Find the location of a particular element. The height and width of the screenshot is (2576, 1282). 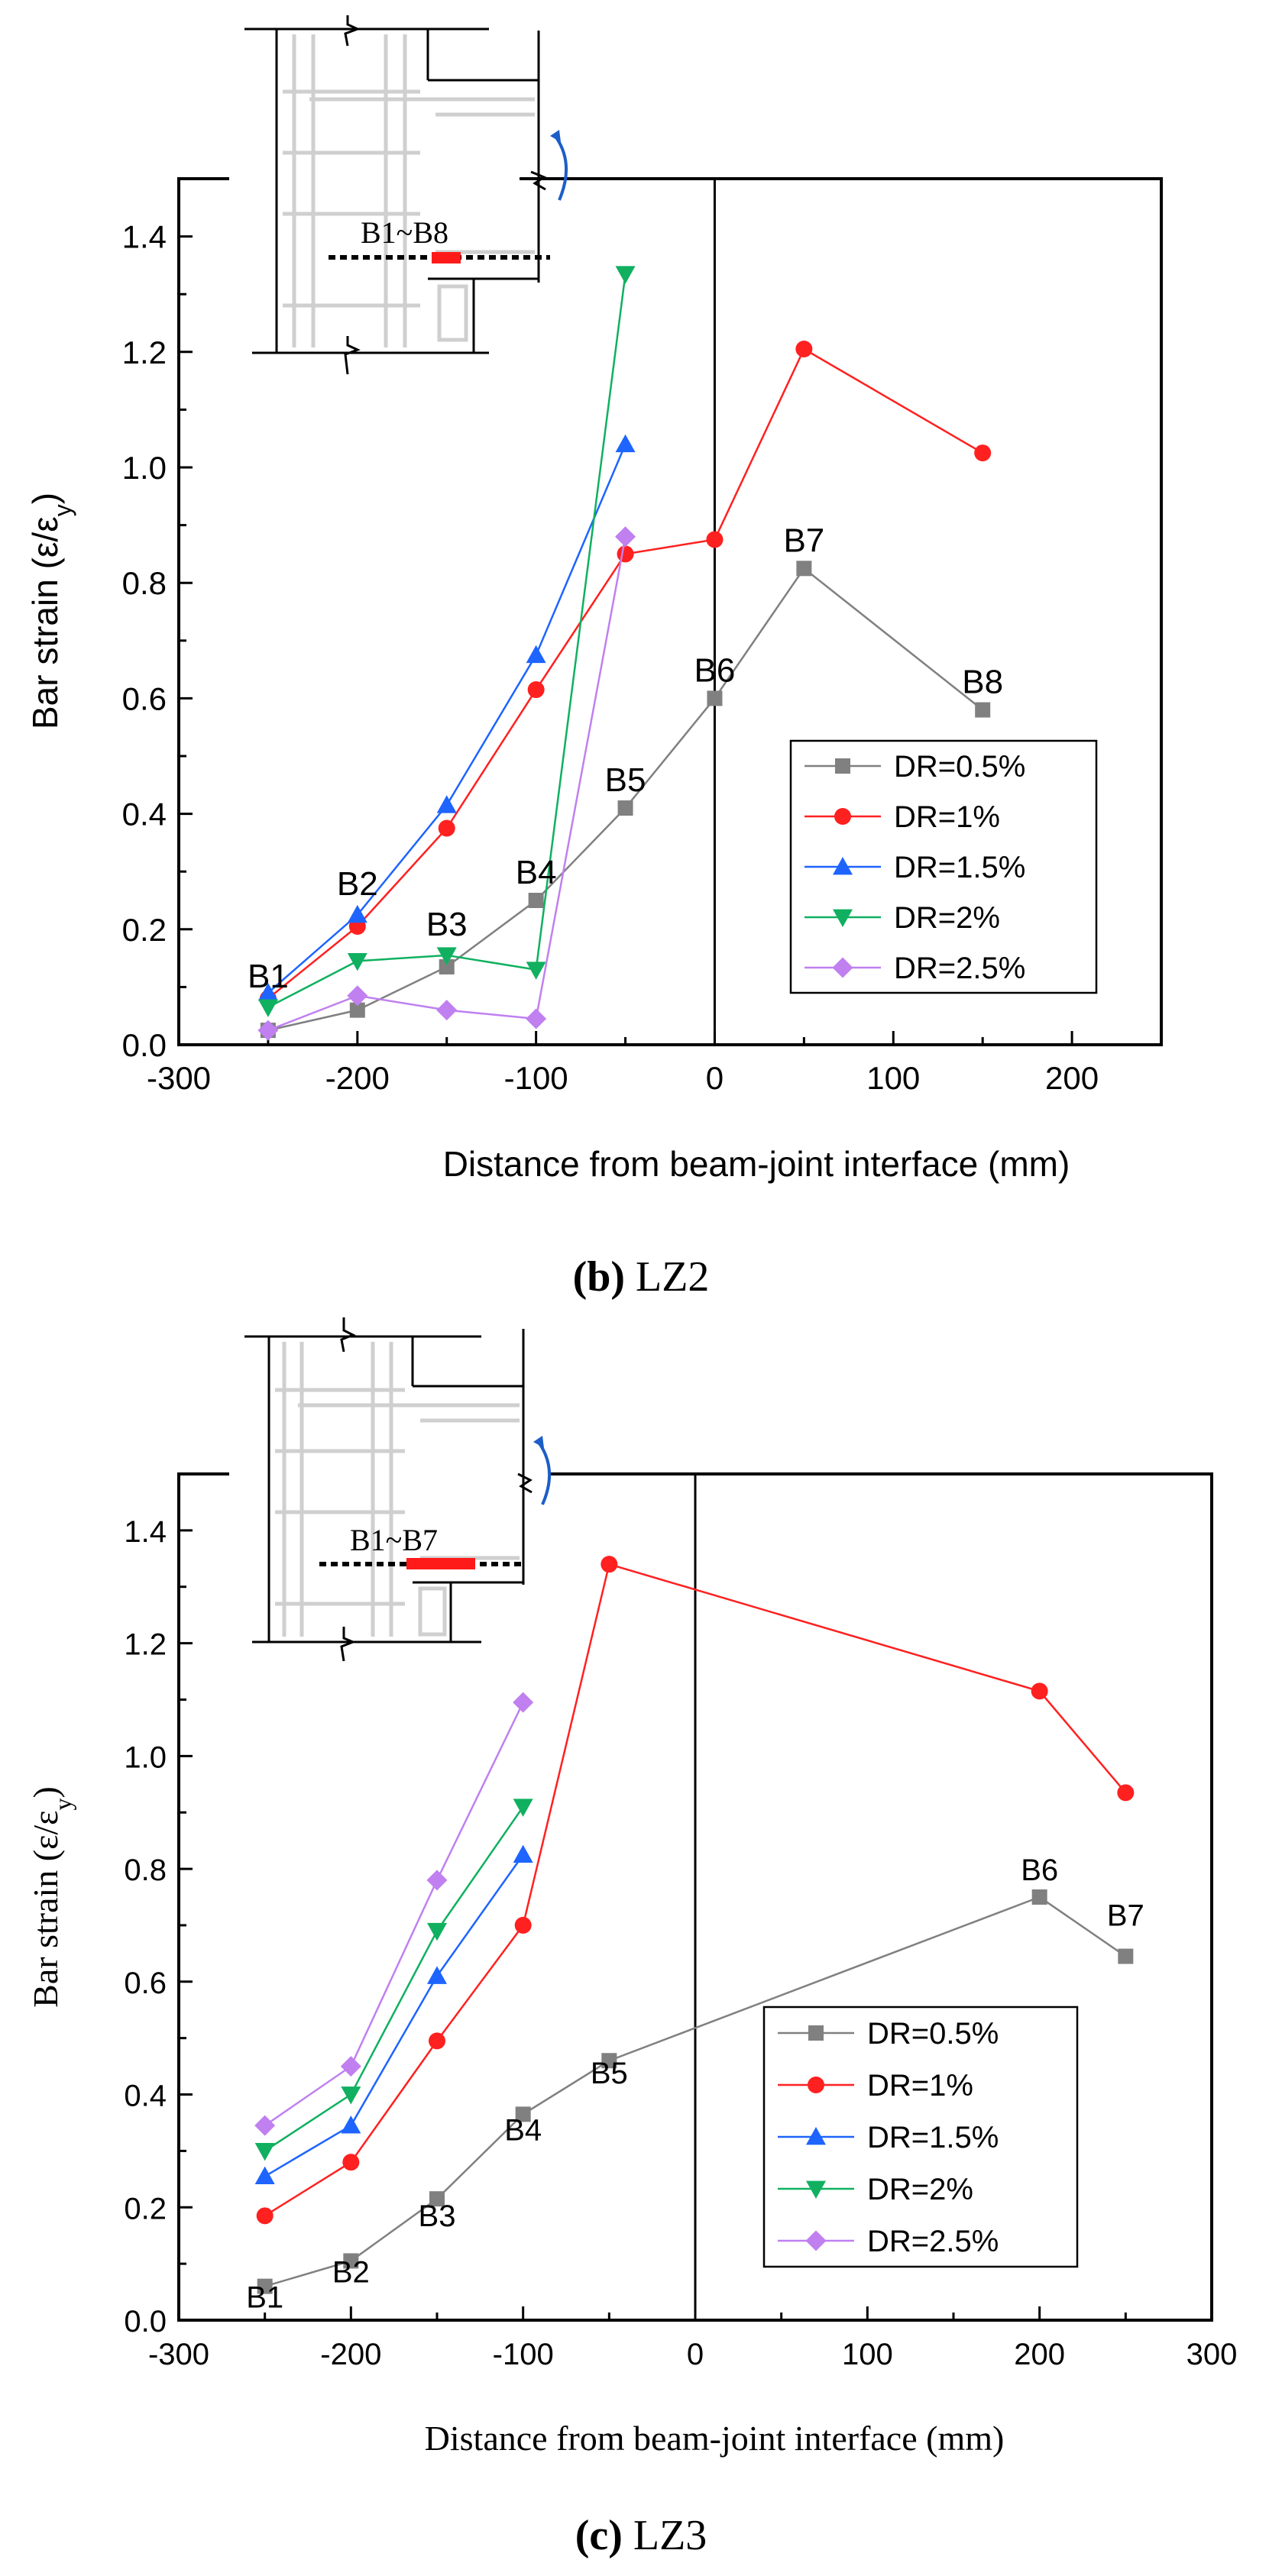

arrow-head-icon is located at coordinates (555, 136).